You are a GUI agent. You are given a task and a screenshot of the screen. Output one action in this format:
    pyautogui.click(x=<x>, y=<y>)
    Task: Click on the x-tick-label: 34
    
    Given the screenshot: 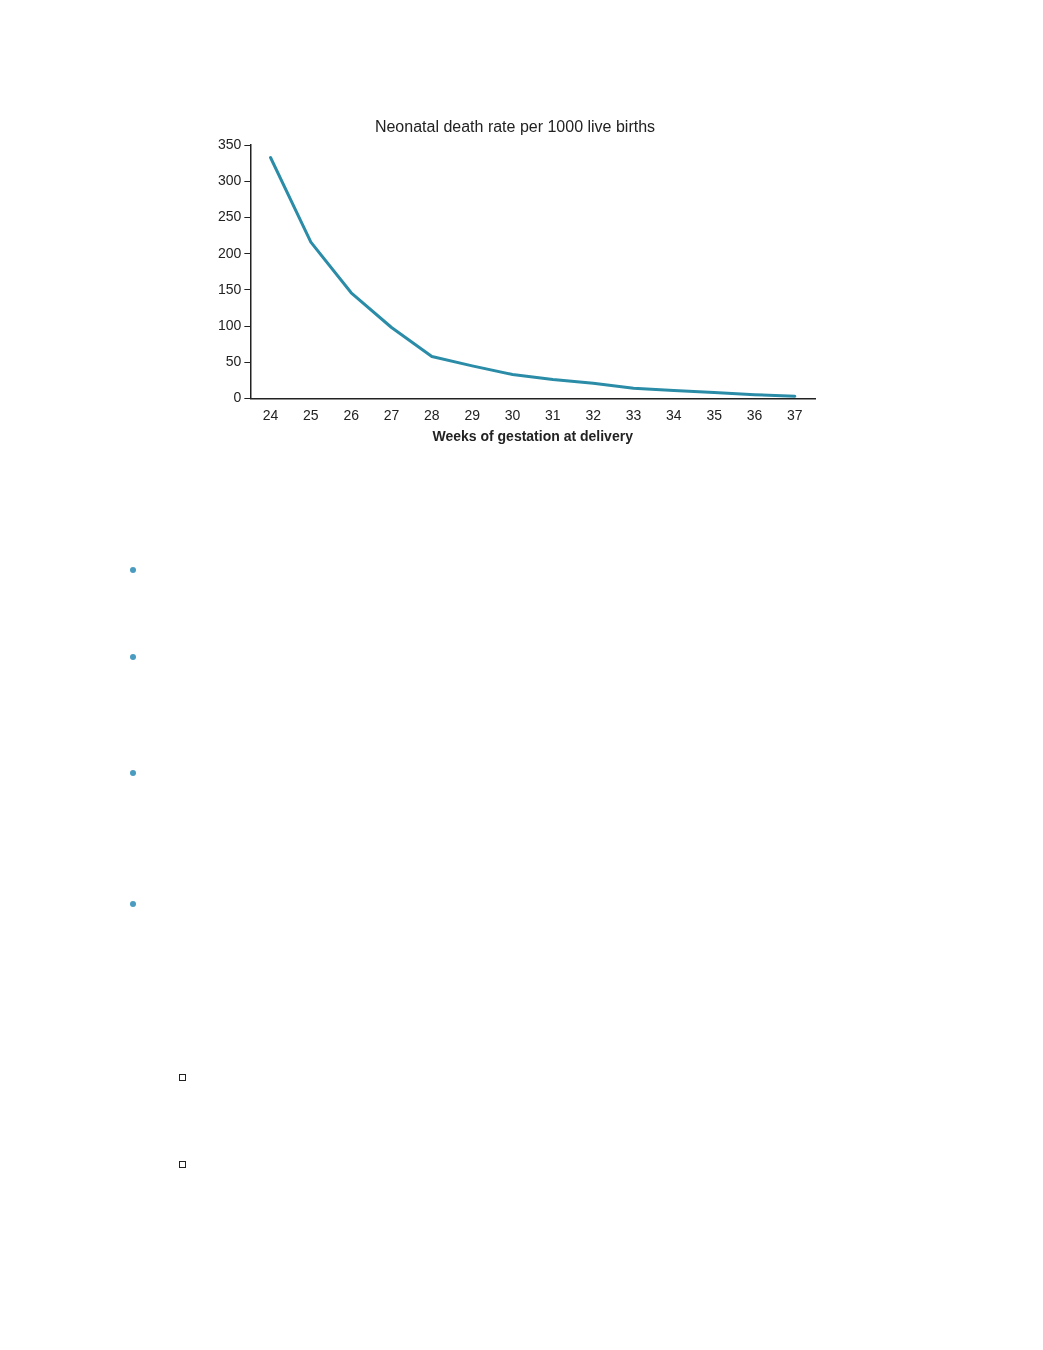 What is the action you would take?
    pyautogui.click(x=674, y=414)
    